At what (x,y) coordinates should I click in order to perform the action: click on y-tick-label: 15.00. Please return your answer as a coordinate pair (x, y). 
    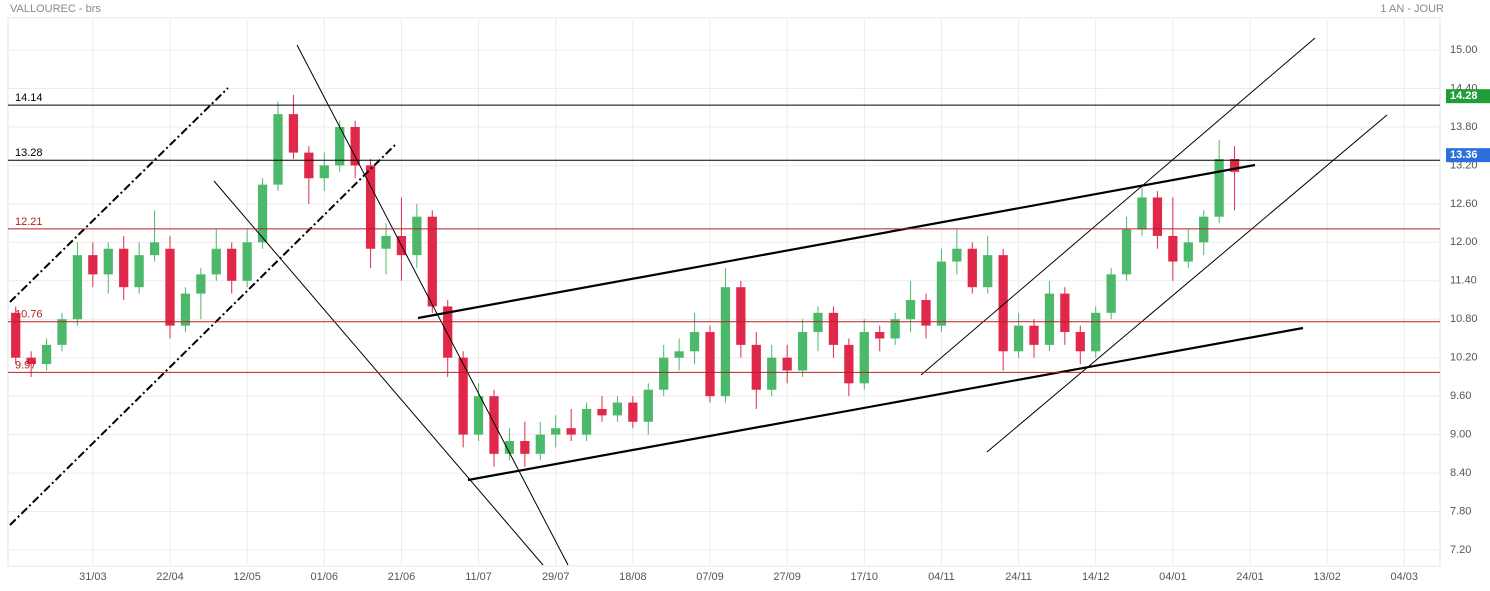
    Looking at the image, I should click on (1464, 50).